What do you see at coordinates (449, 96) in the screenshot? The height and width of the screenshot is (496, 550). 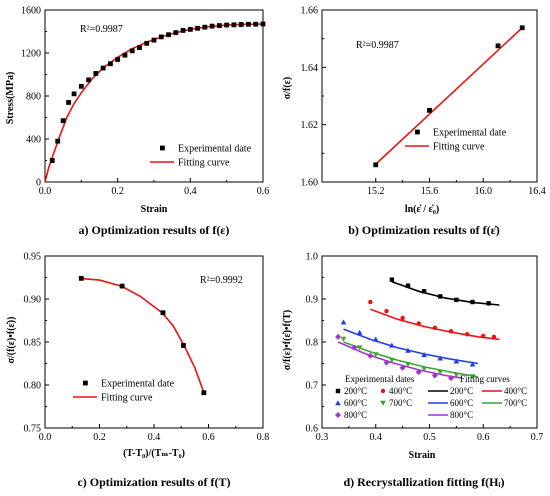 I see `panel-b-fit-line` at bounding box center [449, 96].